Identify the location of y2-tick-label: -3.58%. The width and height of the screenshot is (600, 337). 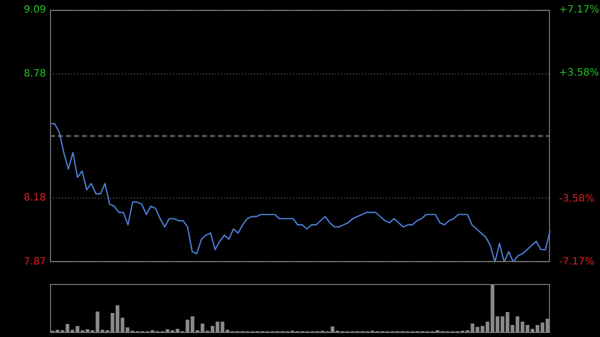
(576, 199).